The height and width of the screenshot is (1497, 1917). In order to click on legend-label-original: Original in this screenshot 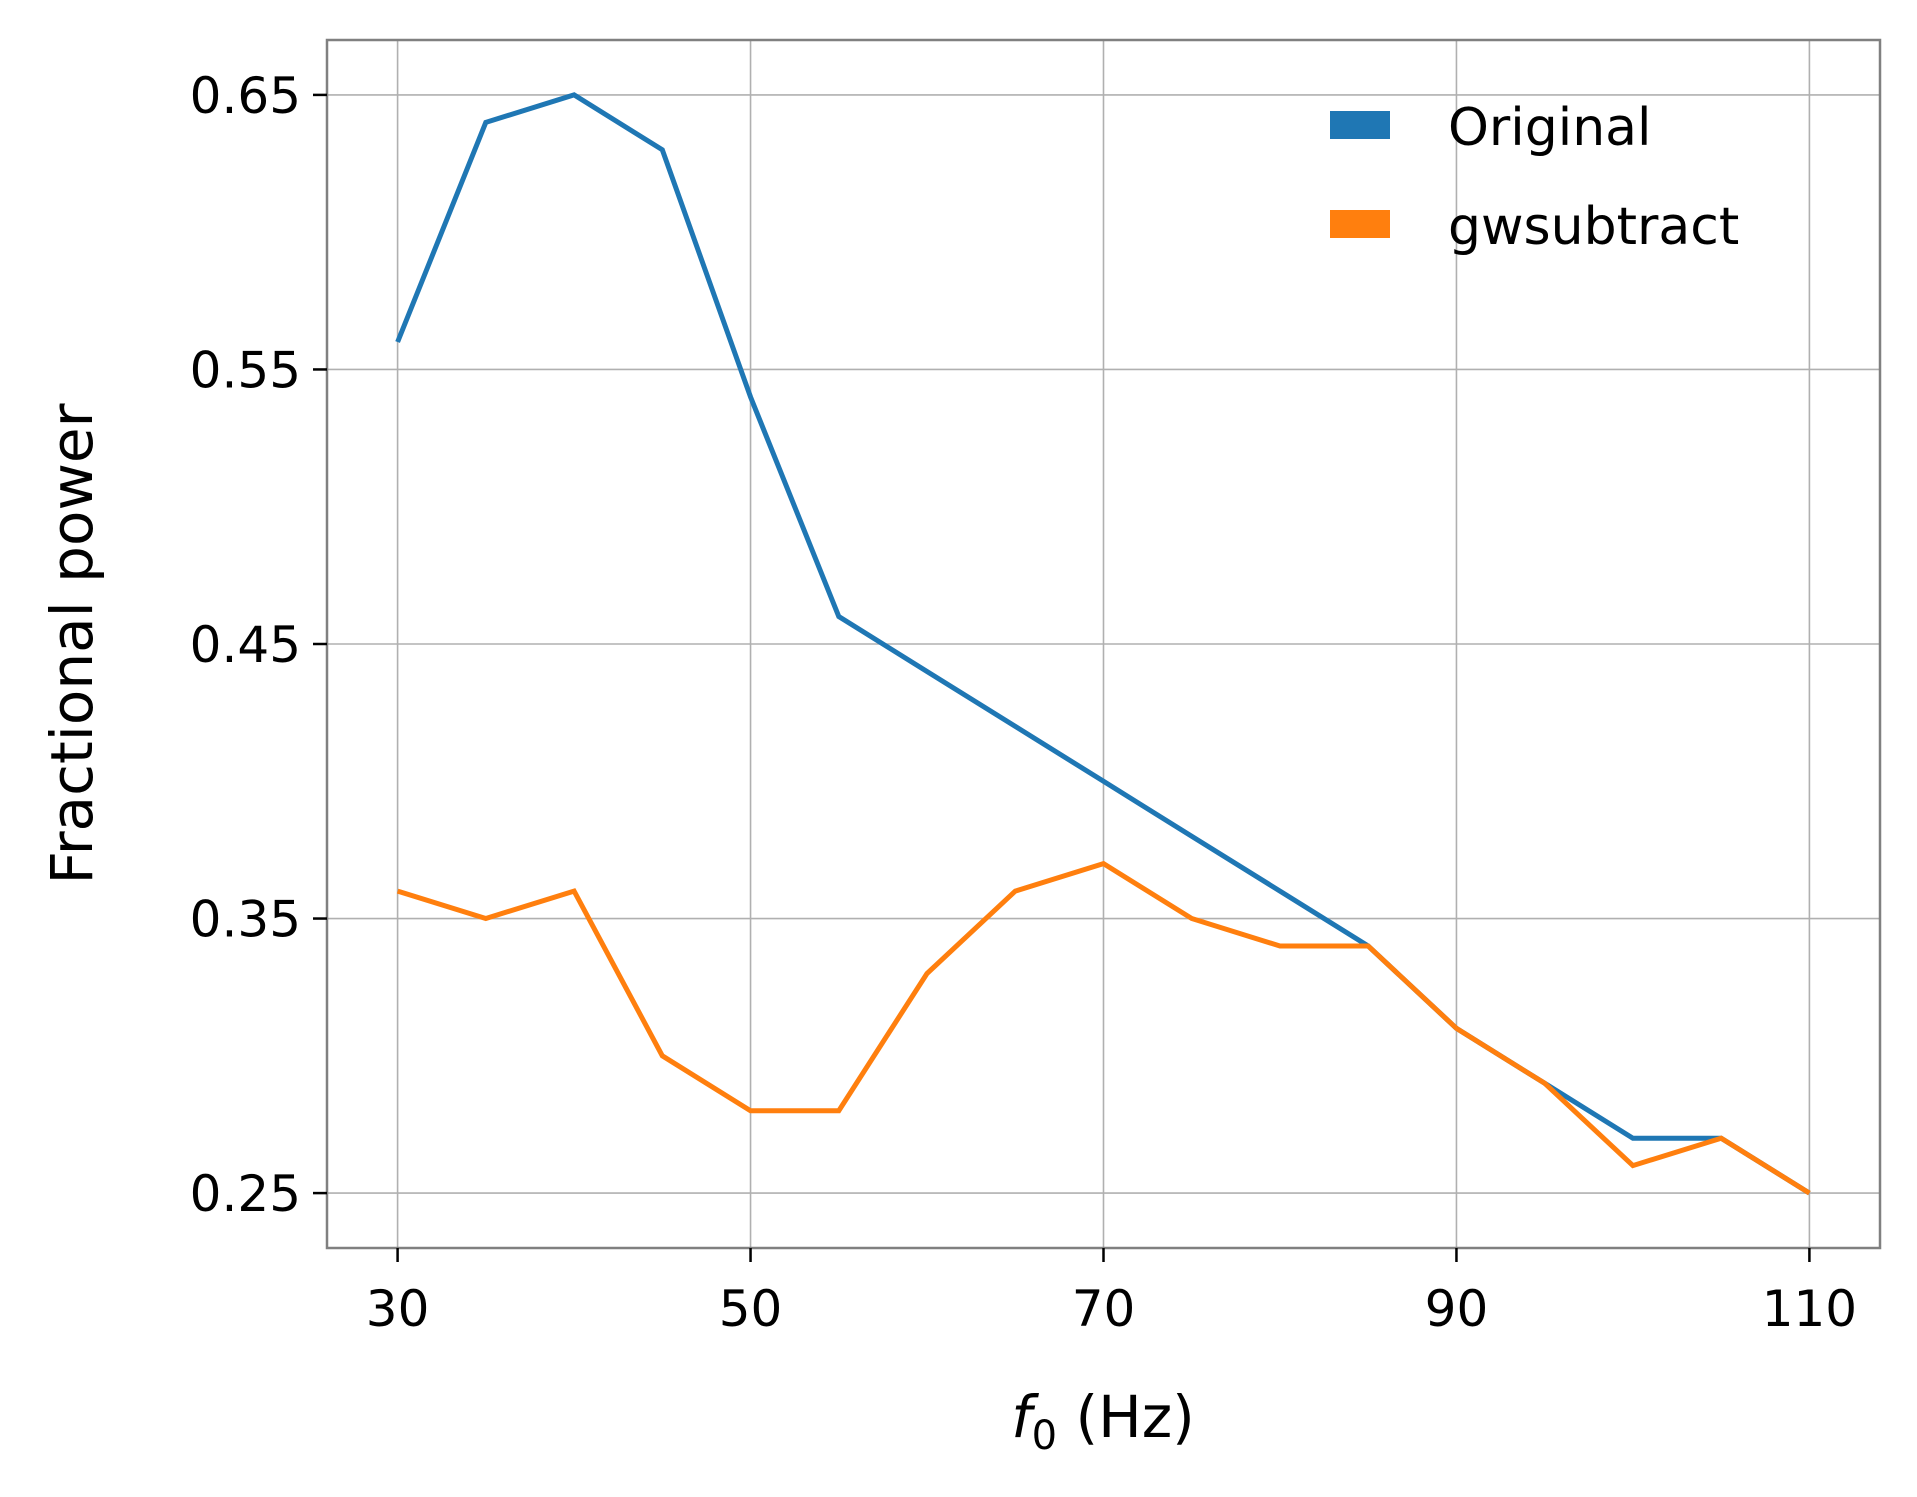, I will do `click(1549, 128)`.